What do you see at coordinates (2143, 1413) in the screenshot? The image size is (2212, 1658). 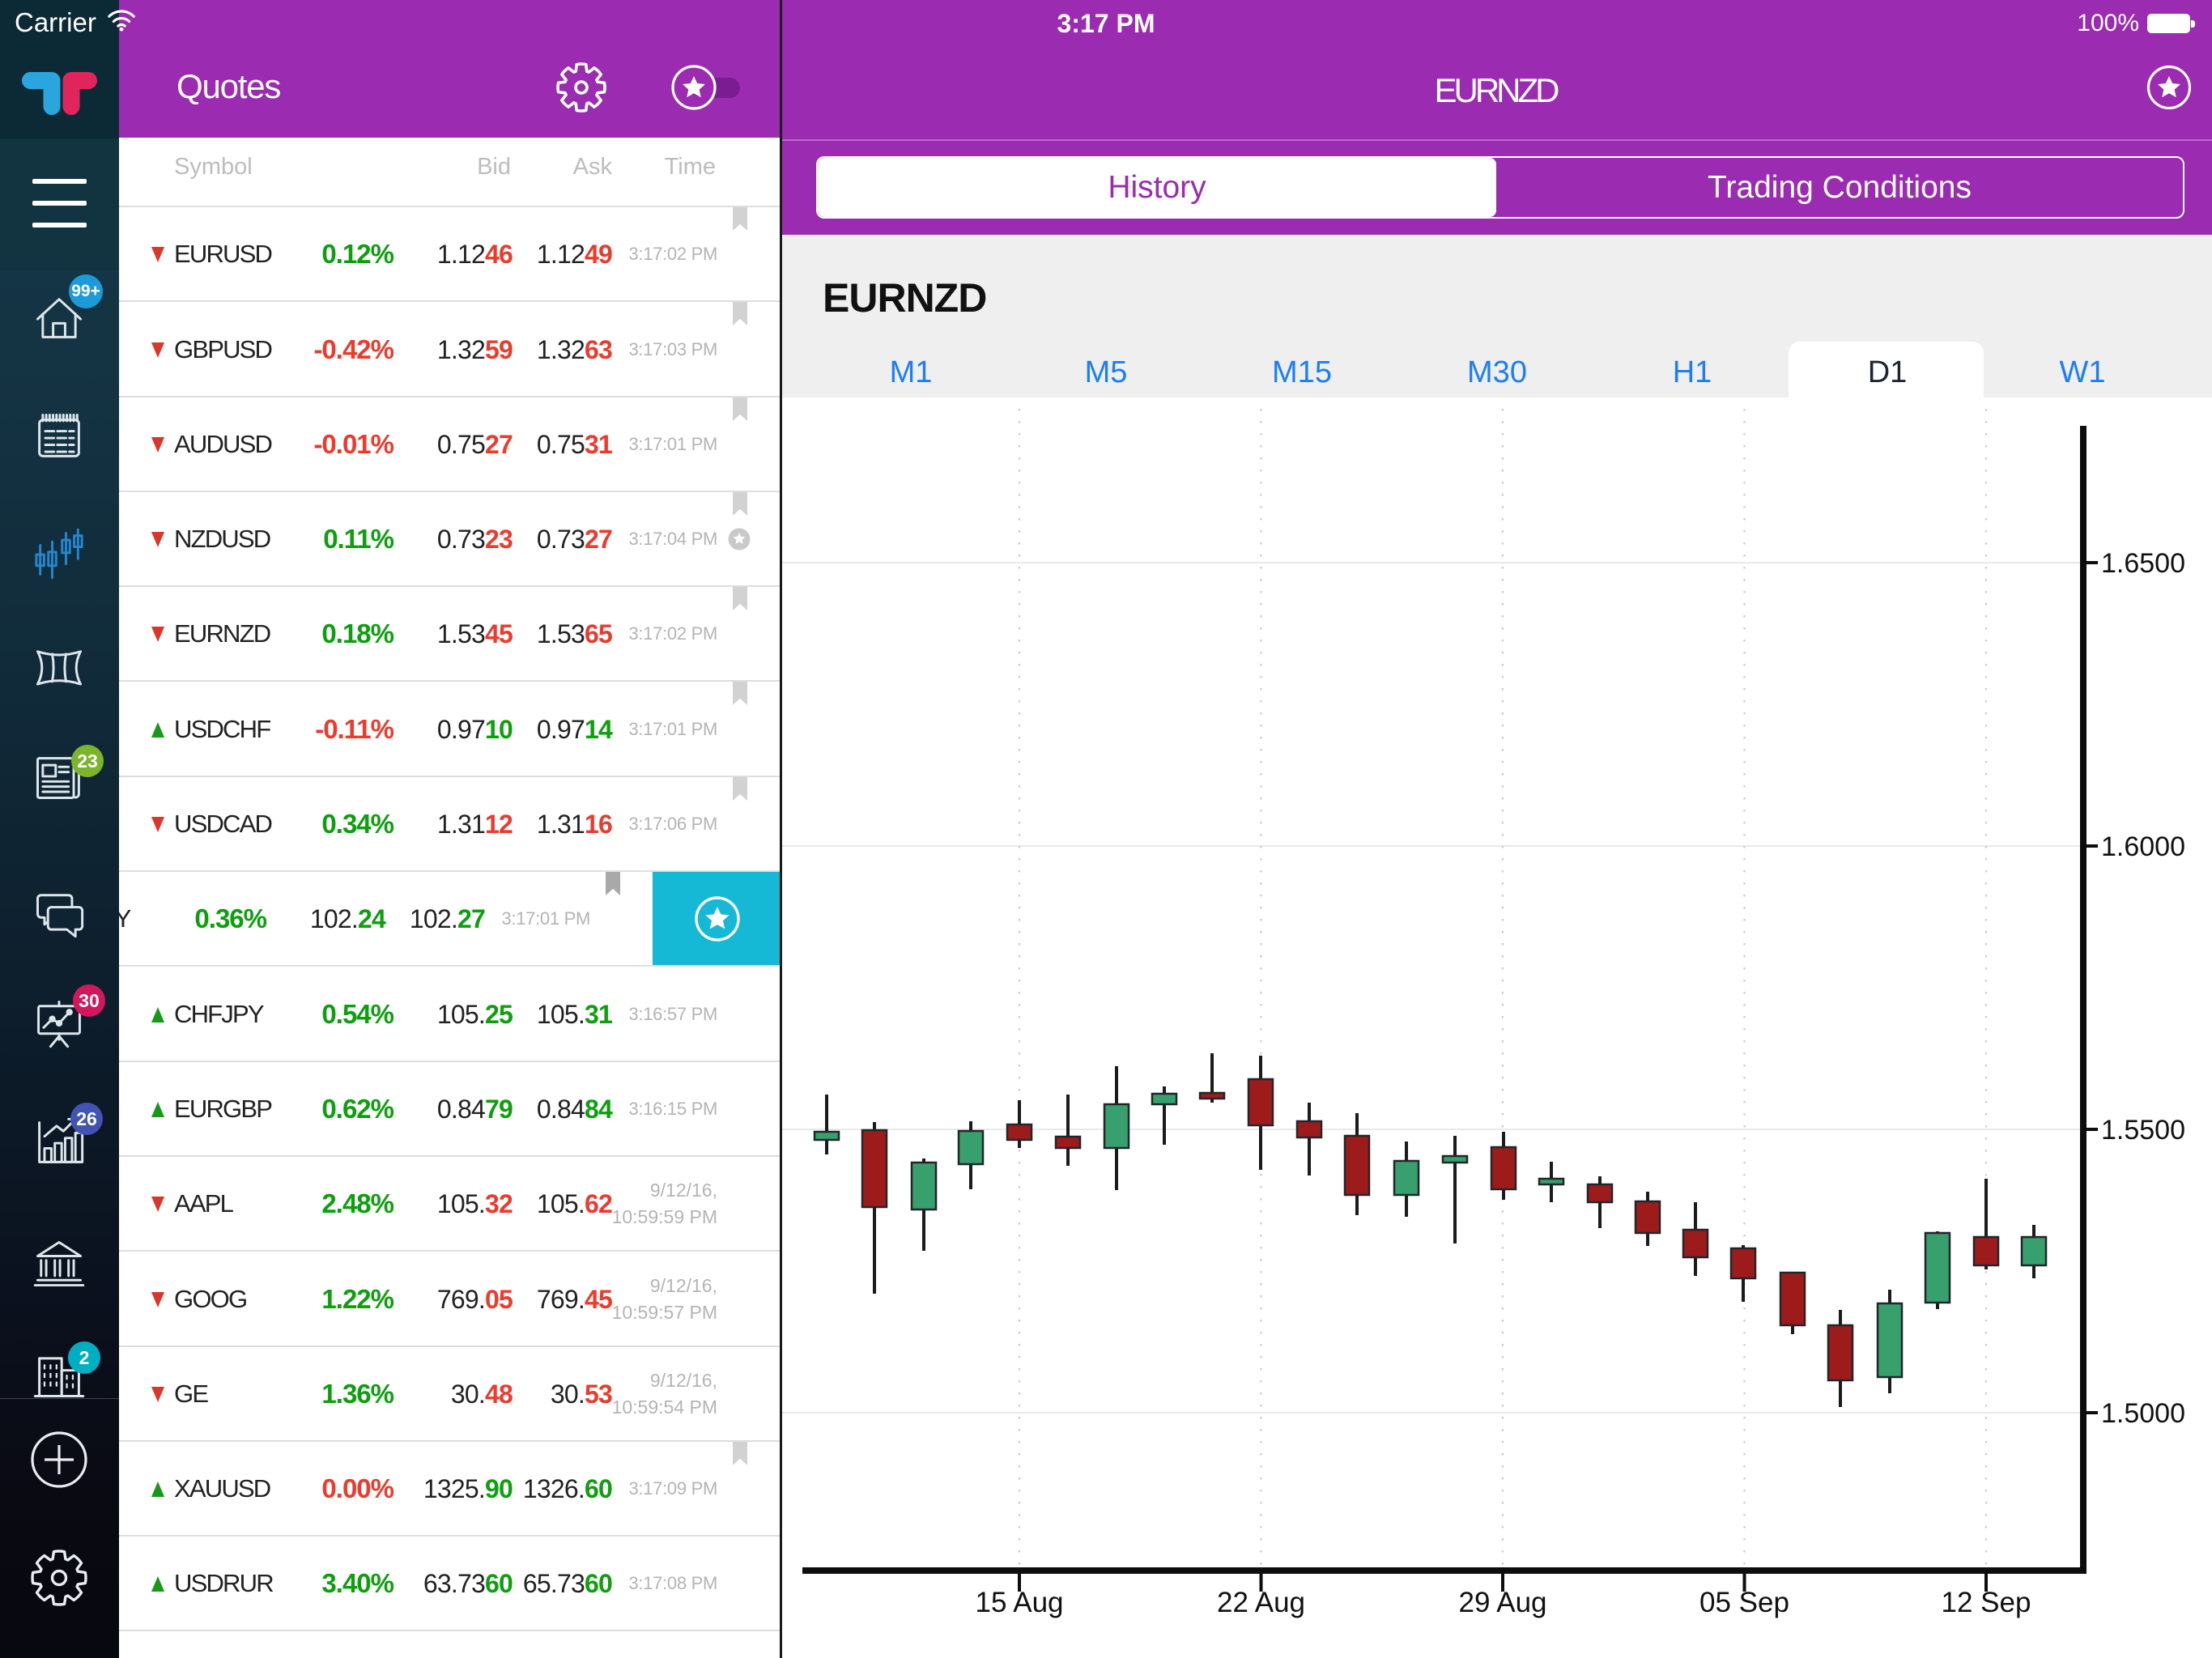 I see `svg-text: 1.5000` at bounding box center [2143, 1413].